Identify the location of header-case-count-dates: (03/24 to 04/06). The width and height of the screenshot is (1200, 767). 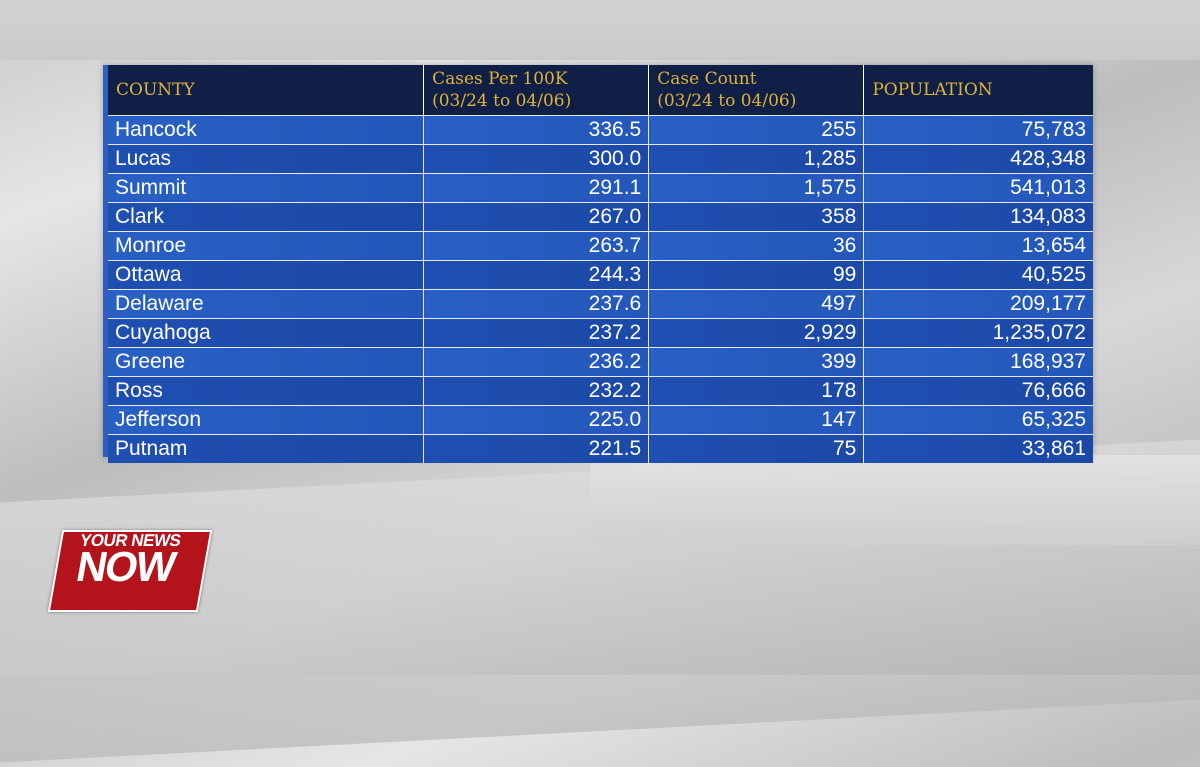
(727, 101).